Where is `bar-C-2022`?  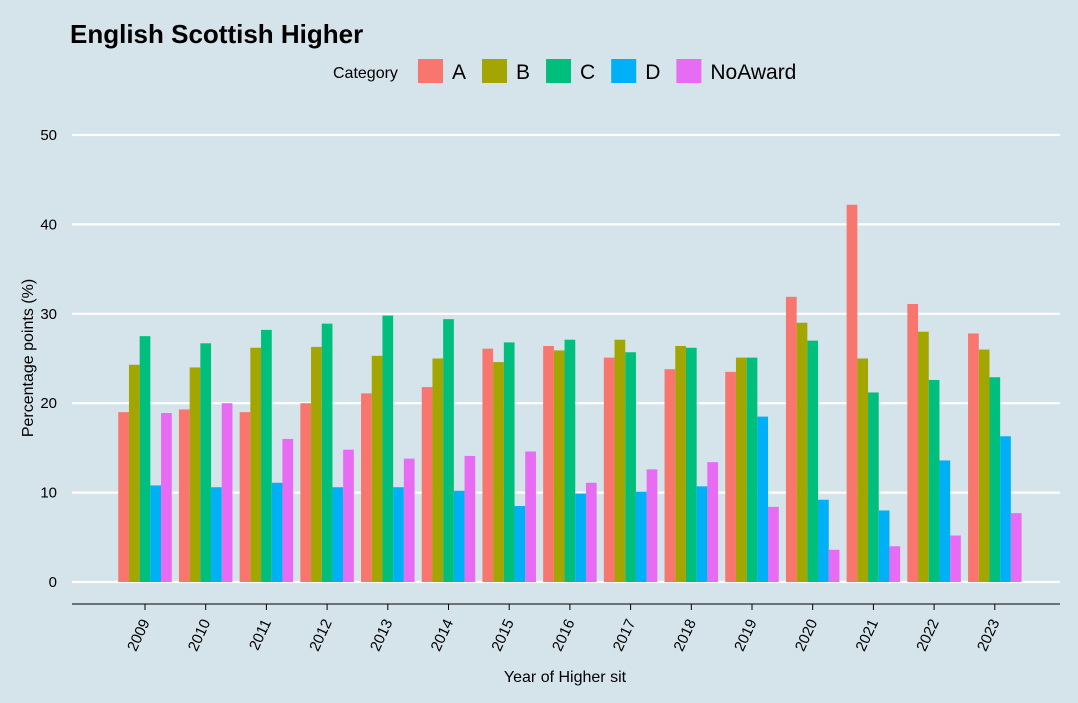
bar-C-2022 is located at coordinates (934, 480).